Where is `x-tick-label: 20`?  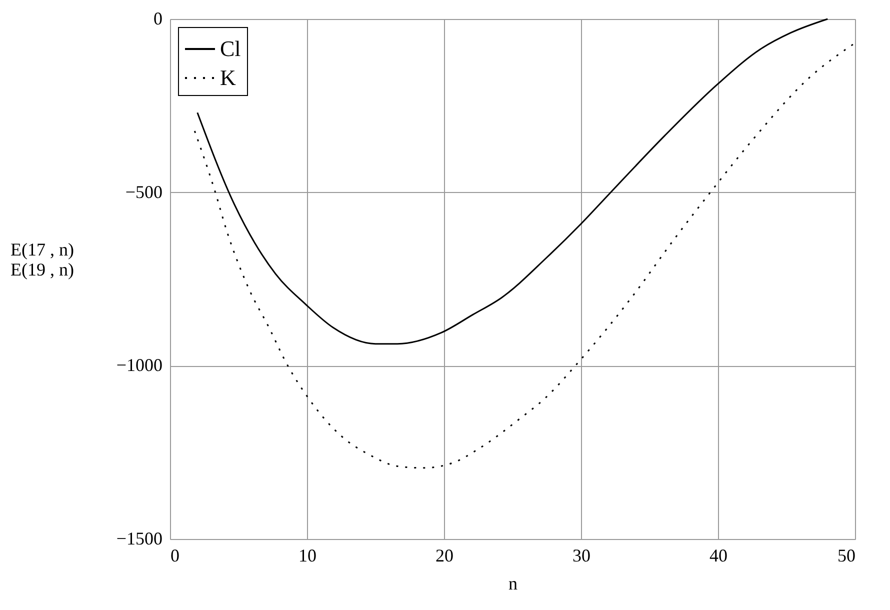
x-tick-label: 20 is located at coordinates (445, 556).